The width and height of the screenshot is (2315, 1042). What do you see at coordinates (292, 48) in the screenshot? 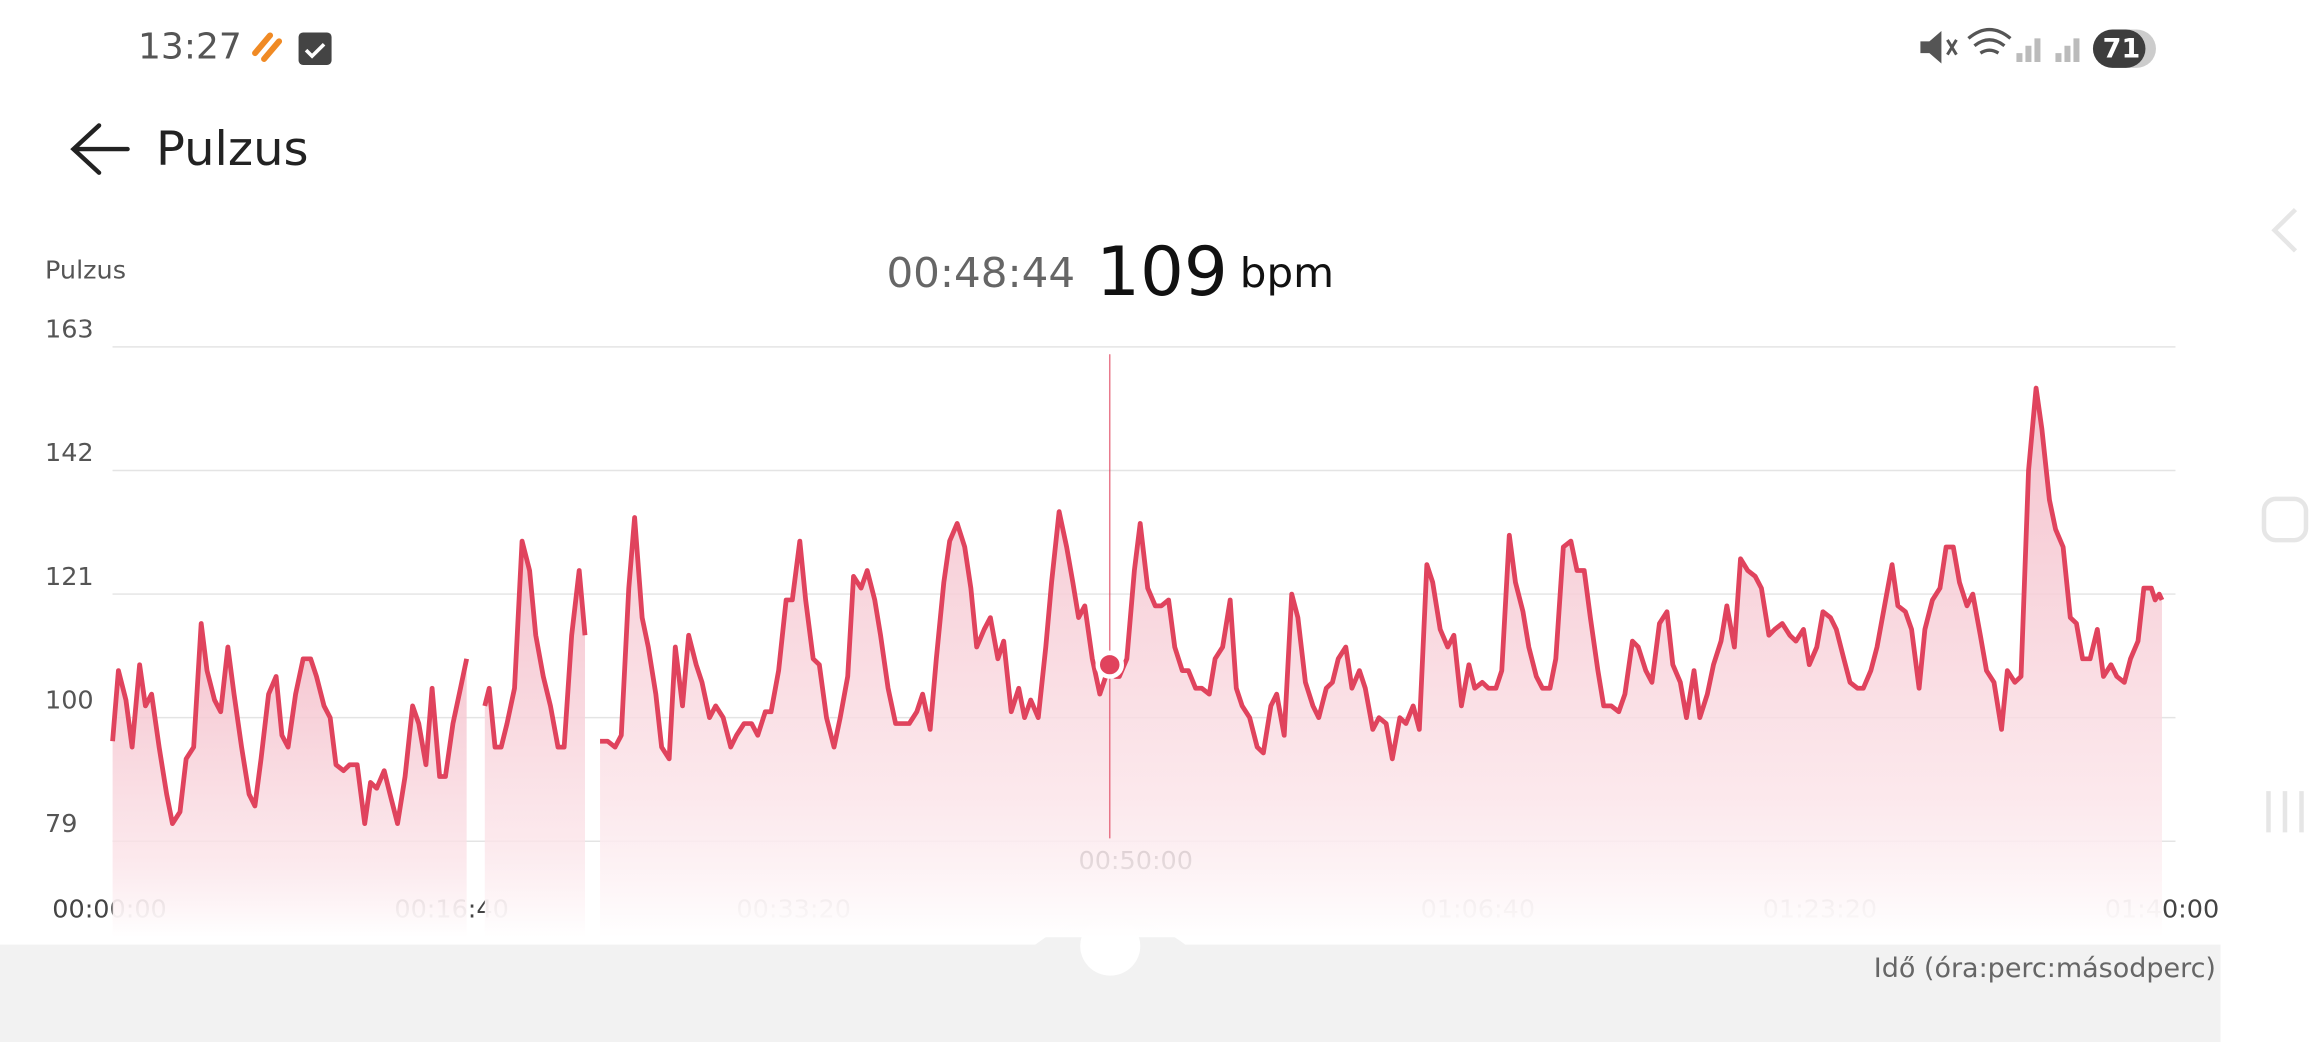
I see `status-icon` at bounding box center [292, 48].